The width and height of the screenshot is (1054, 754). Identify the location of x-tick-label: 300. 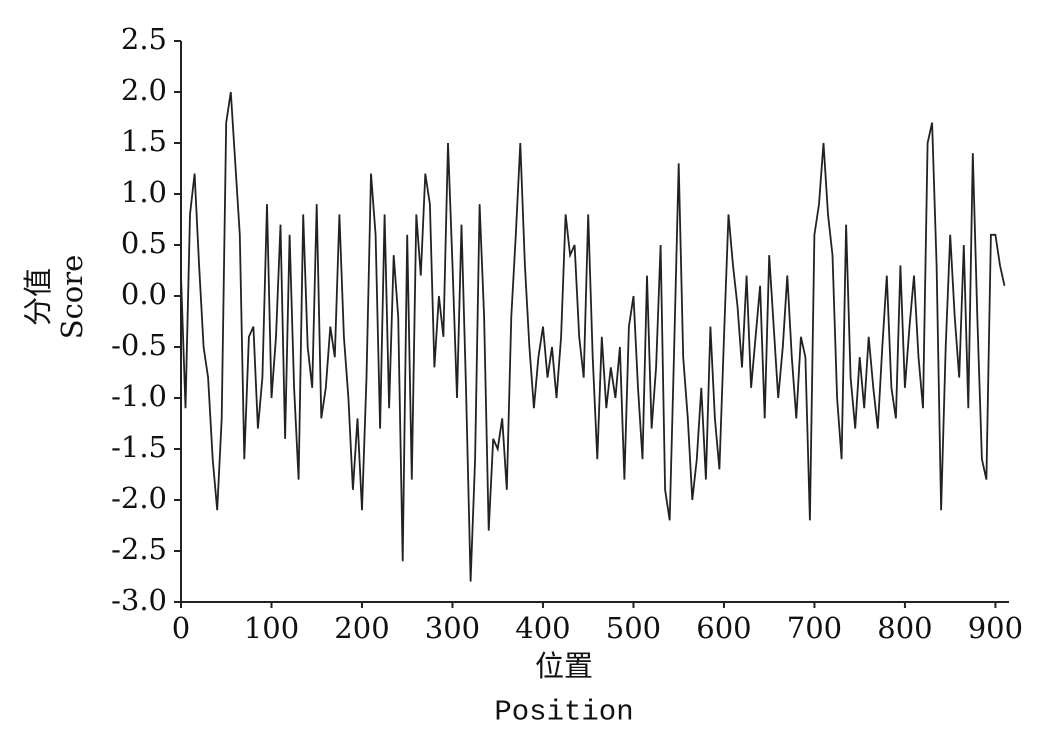
(452, 628).